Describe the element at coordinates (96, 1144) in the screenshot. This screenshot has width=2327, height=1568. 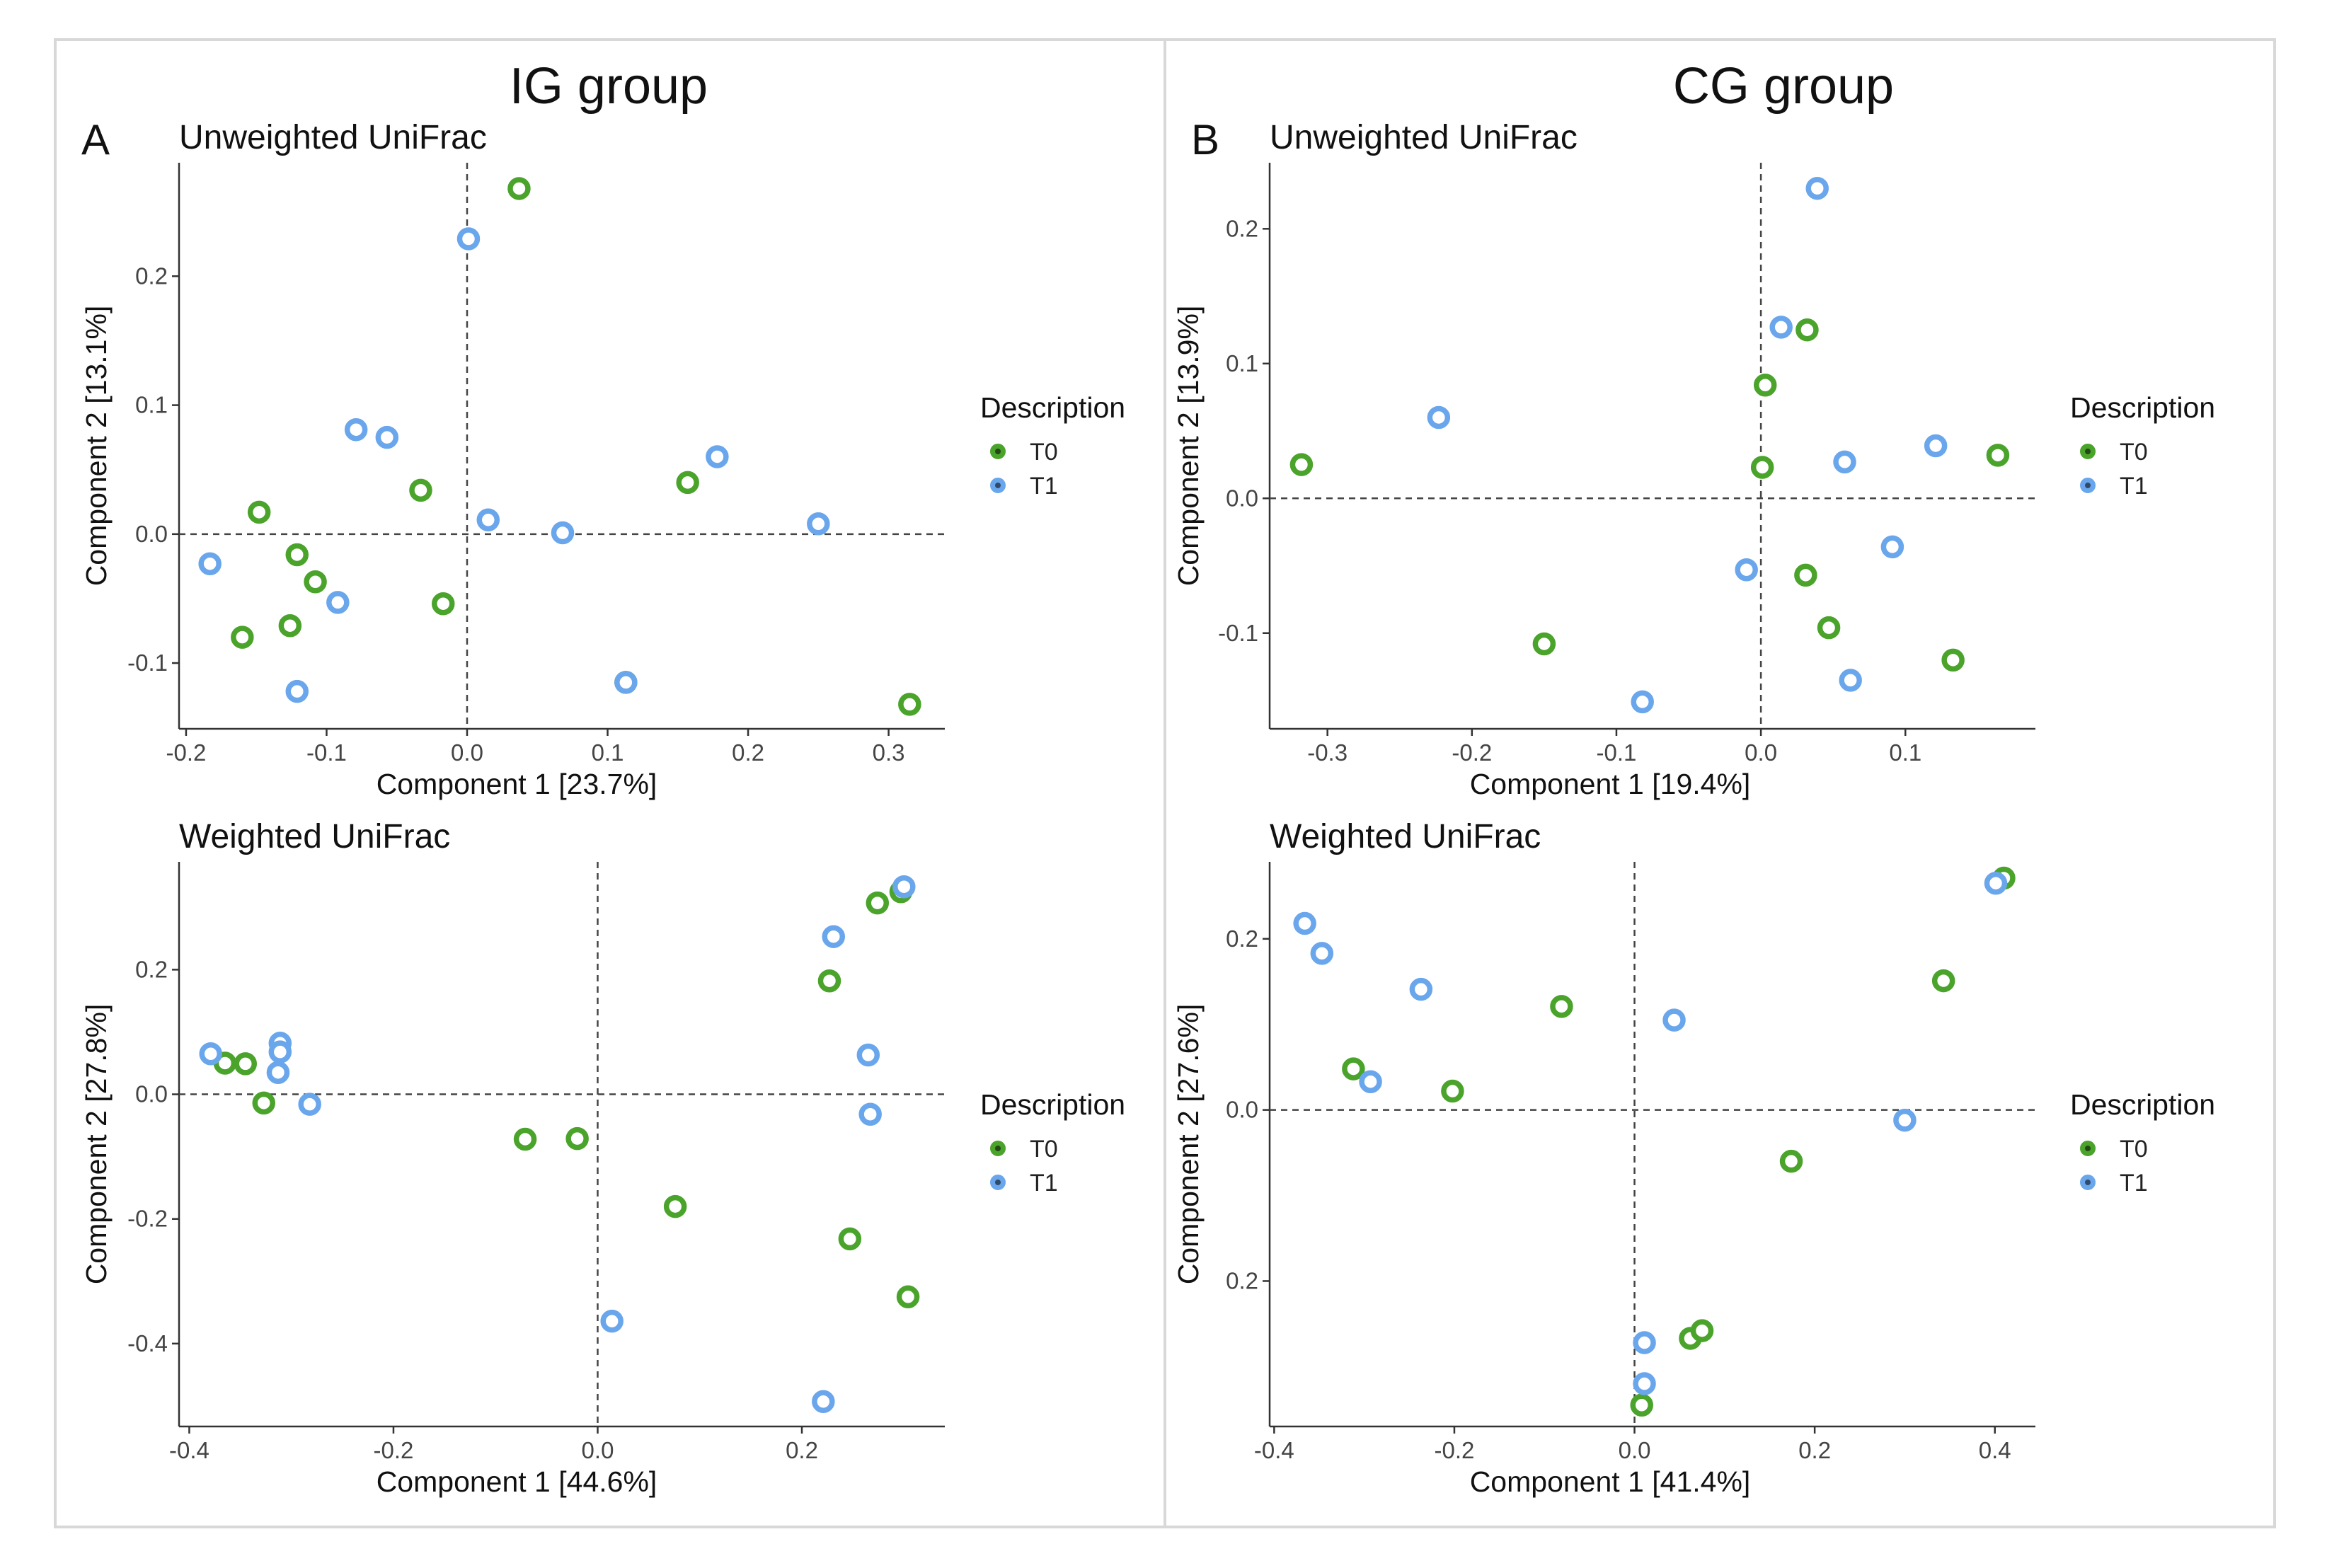
I see `y-axis-label: Component 2 [27.8%]` at that location.